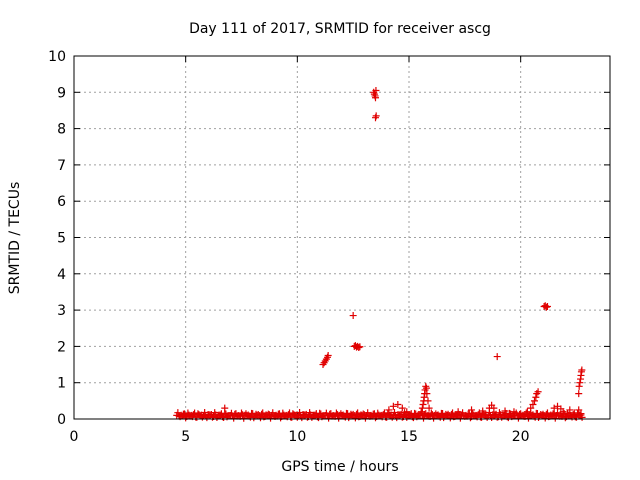 This screenshot has height=480, width=640. Describe the element at coordinates (61, 275) in the screenshot. I see `y-tick-label: 4` at that location.